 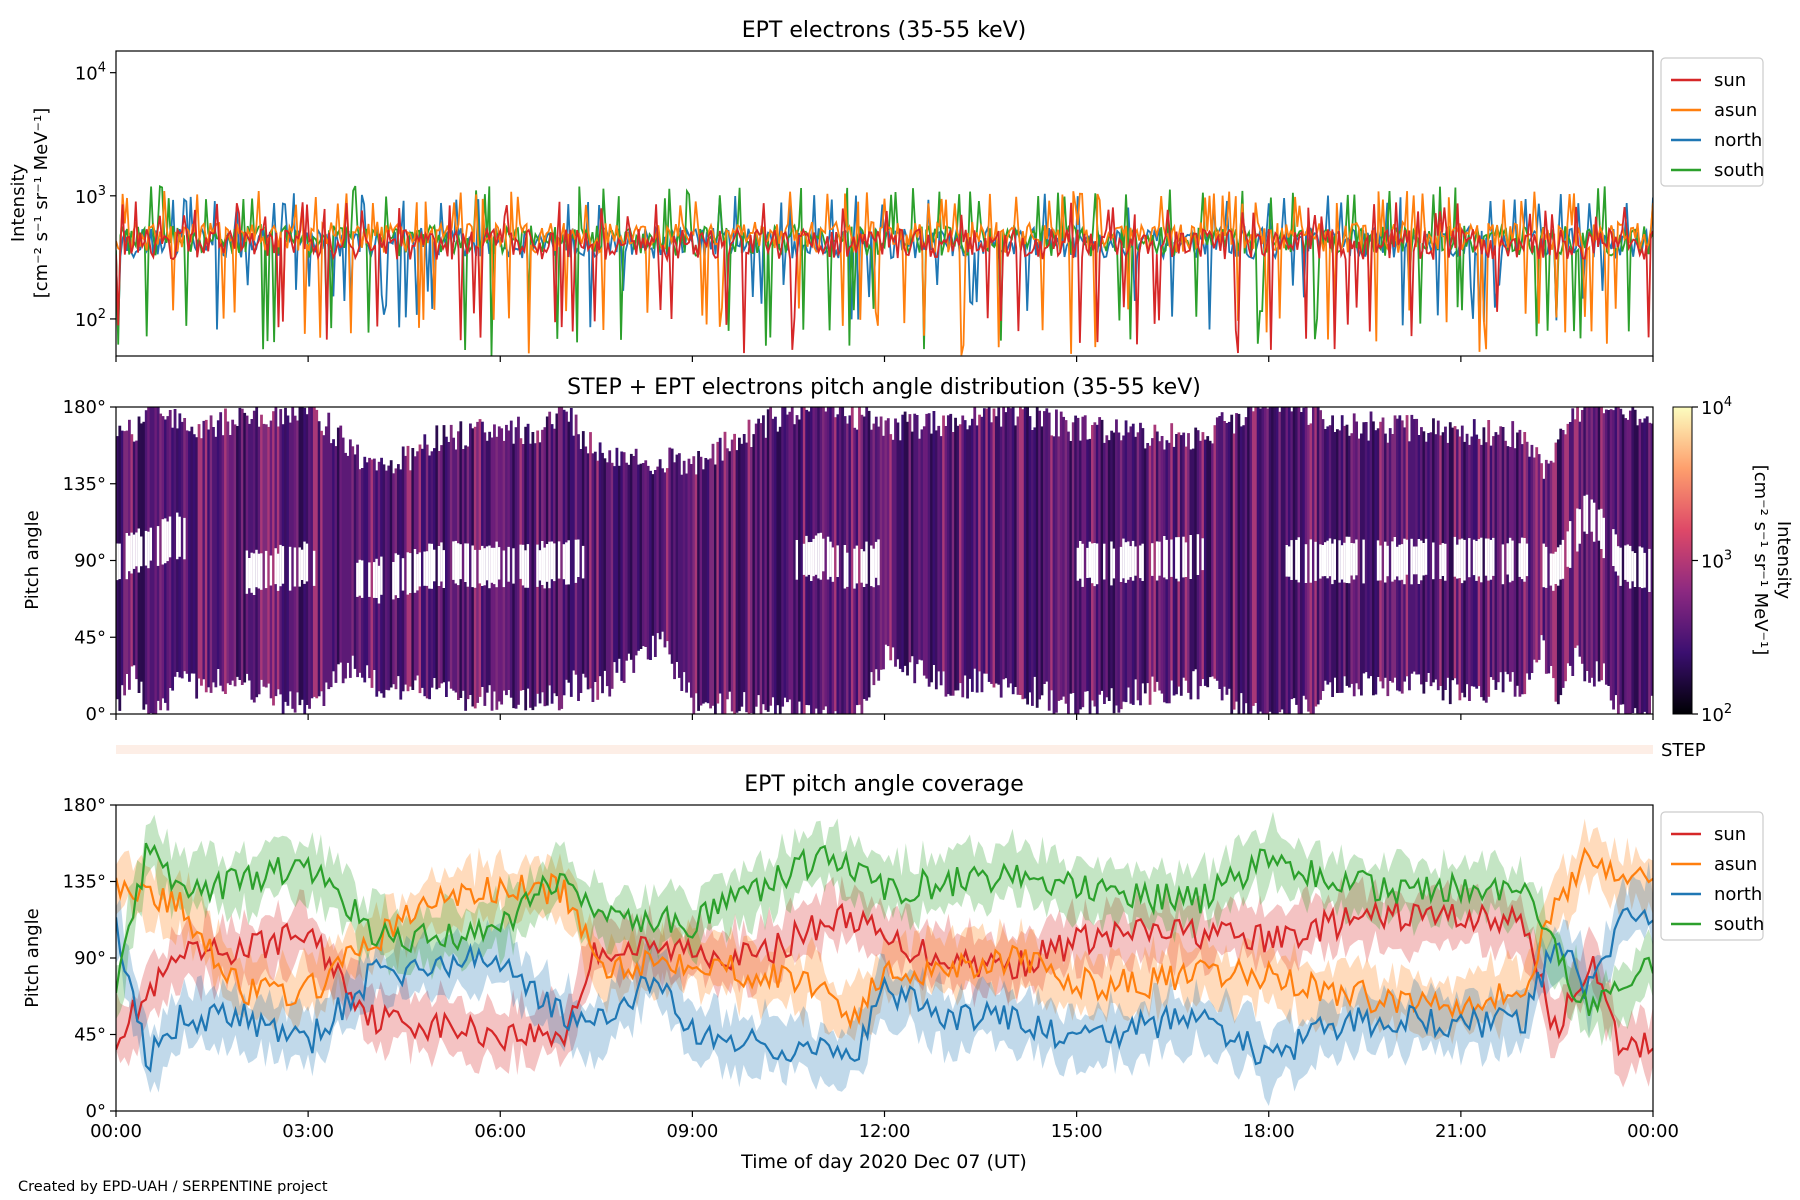 I want to click on coverage-series-south, so click(x=884, y=929).